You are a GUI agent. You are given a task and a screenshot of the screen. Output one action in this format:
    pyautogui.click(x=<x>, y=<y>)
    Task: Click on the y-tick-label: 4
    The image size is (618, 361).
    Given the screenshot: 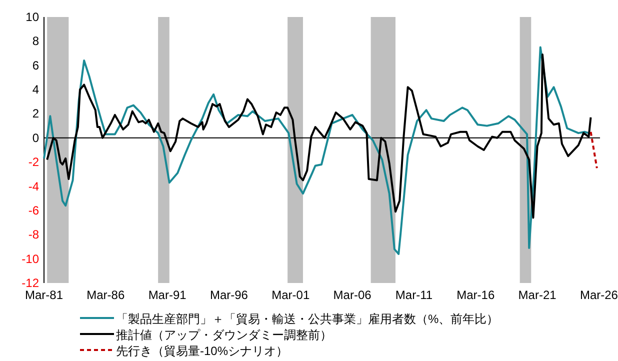 What is the action you would take?
    pyautogui.click(x=36, y=89)
    